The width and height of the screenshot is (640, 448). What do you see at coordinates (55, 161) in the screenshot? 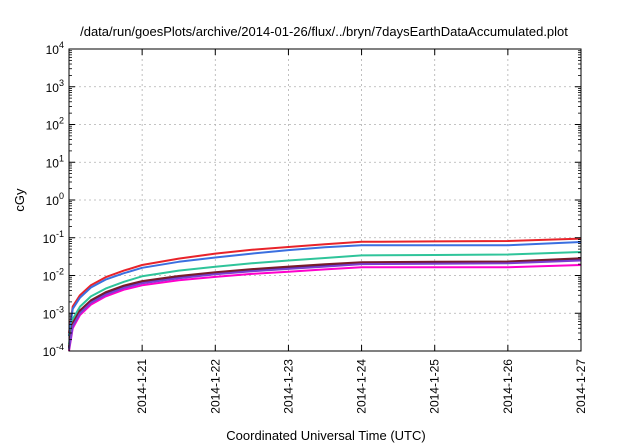
I see `y-tick-label: 10¹` at bounding box center [55, 161].